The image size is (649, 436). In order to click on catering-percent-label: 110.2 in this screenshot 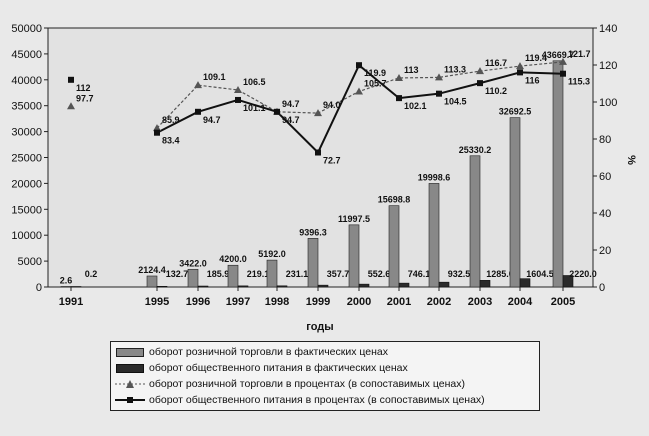, I will do `click(496, 91)`.